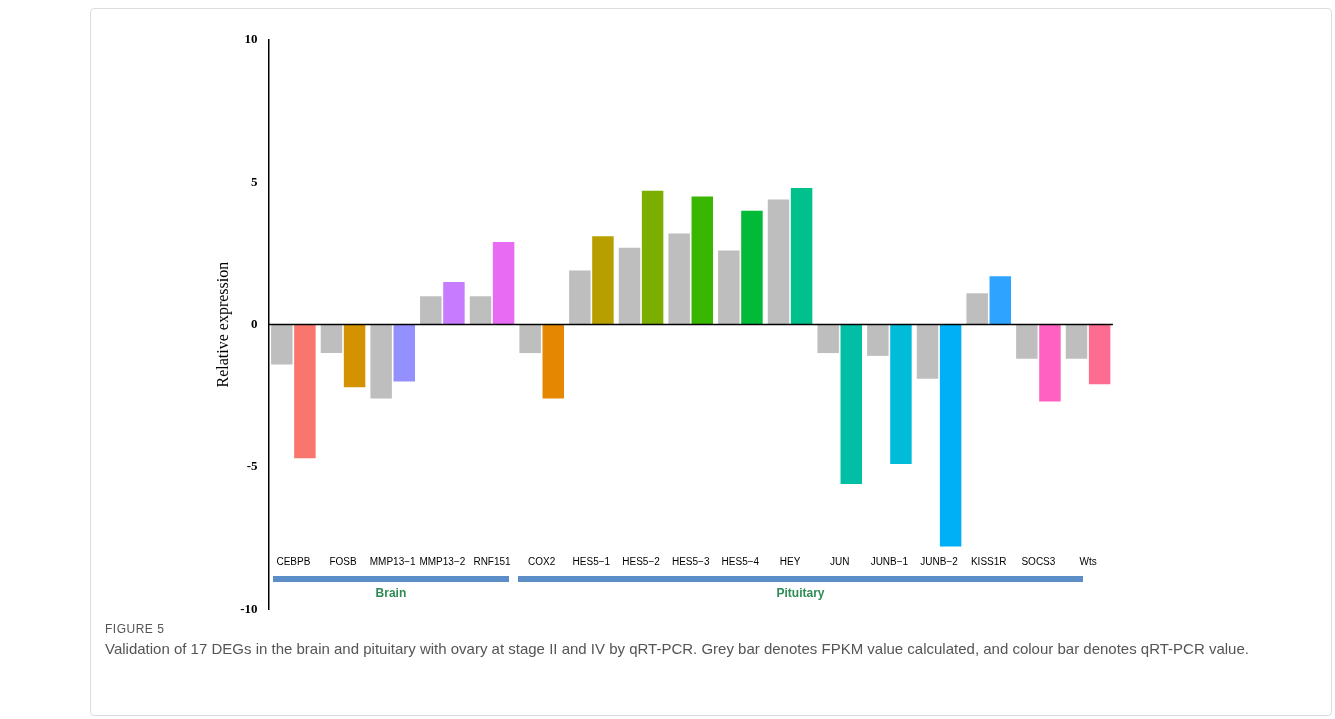 The height and width of the screenshot is (719, 1335). Describe the element at coordinates (442, 562) in the screenshot. I see `x-tick-label: MMP13−2` at that location.